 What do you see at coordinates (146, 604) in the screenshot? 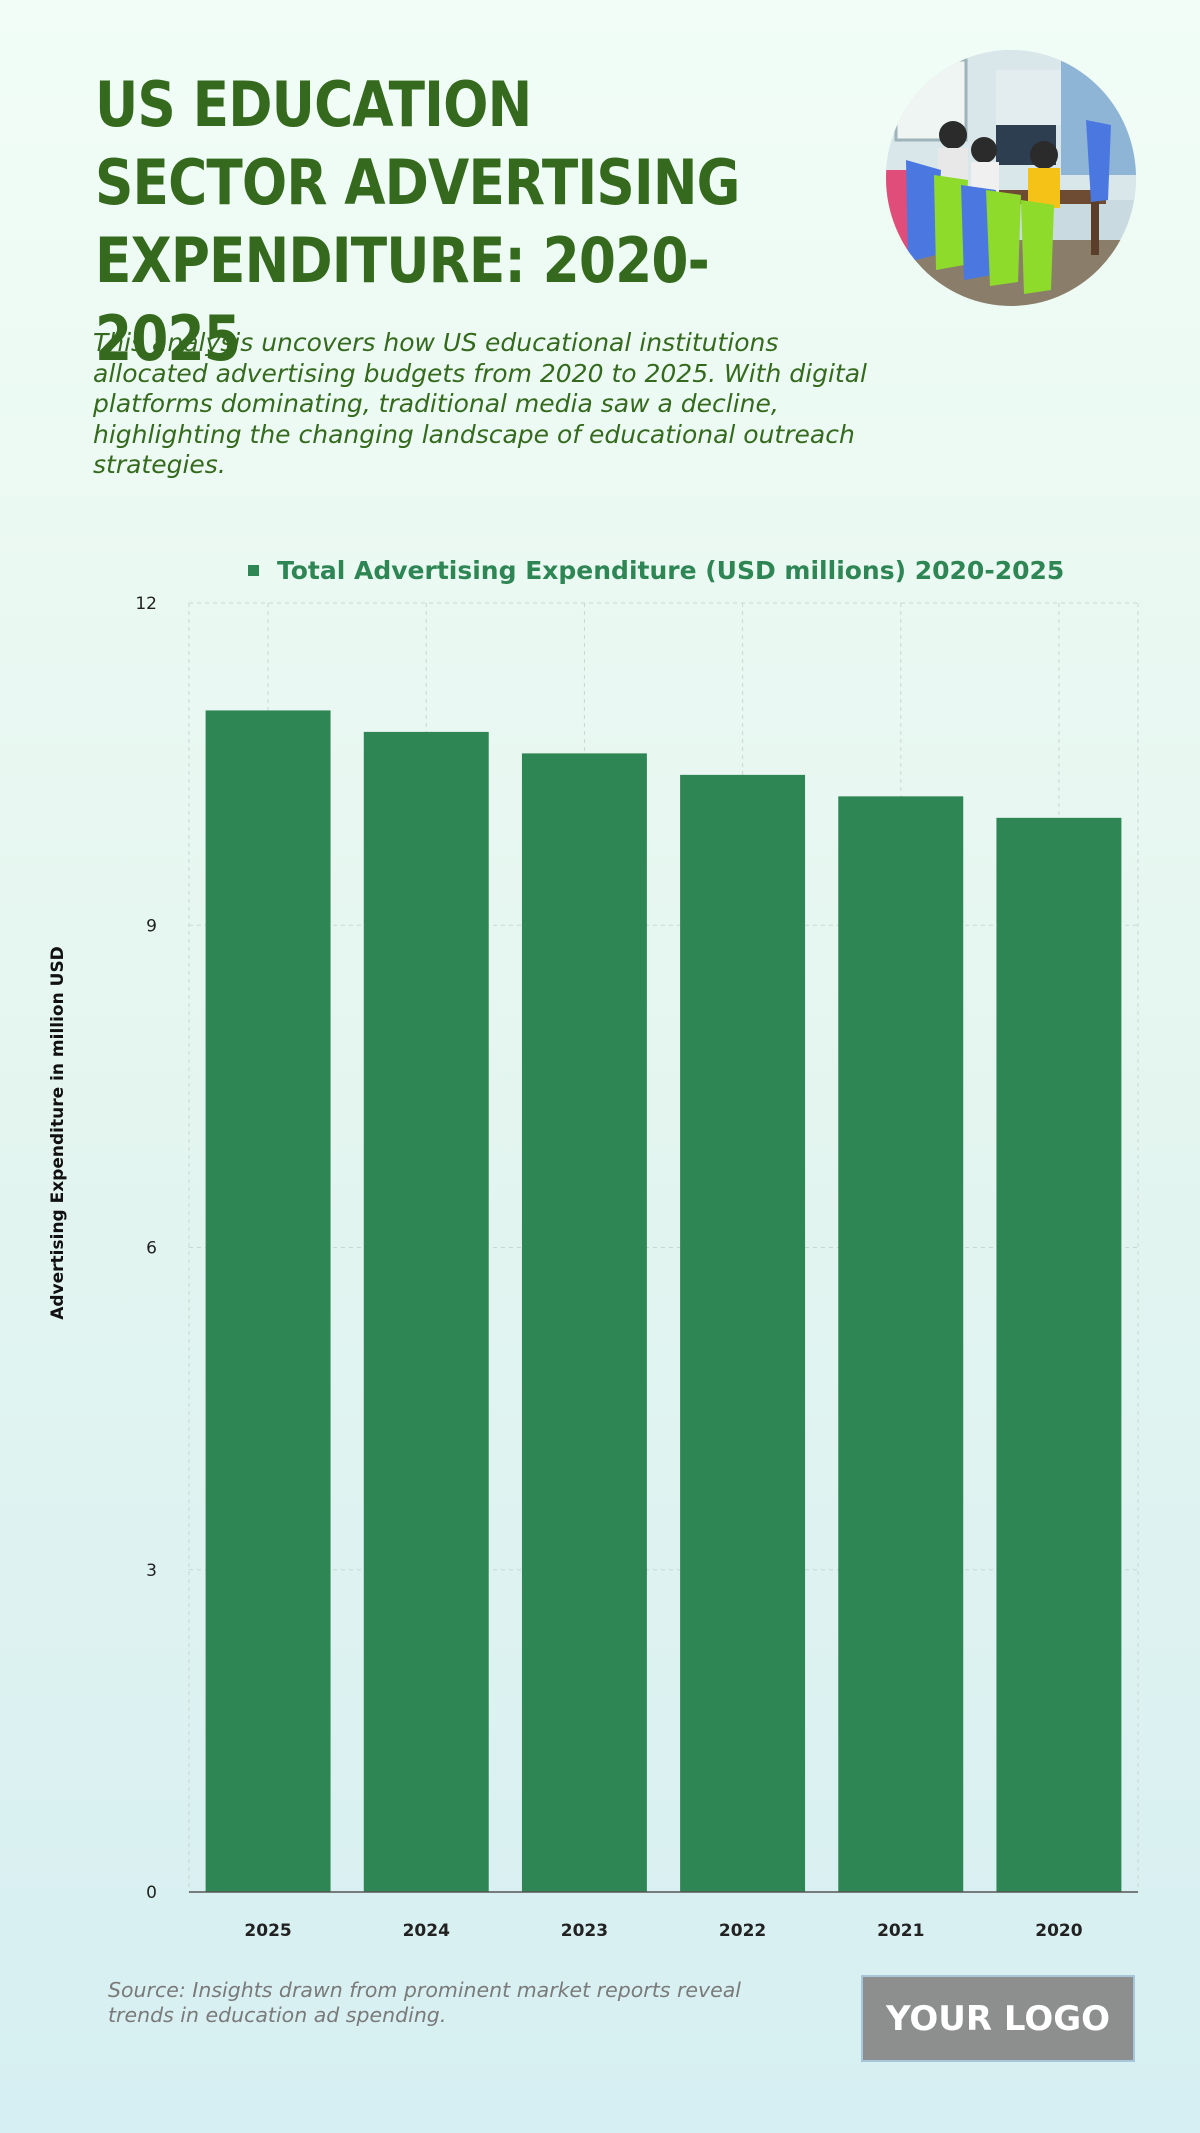
I see `y-tick-label: 12` at bounding box center [146, 604].